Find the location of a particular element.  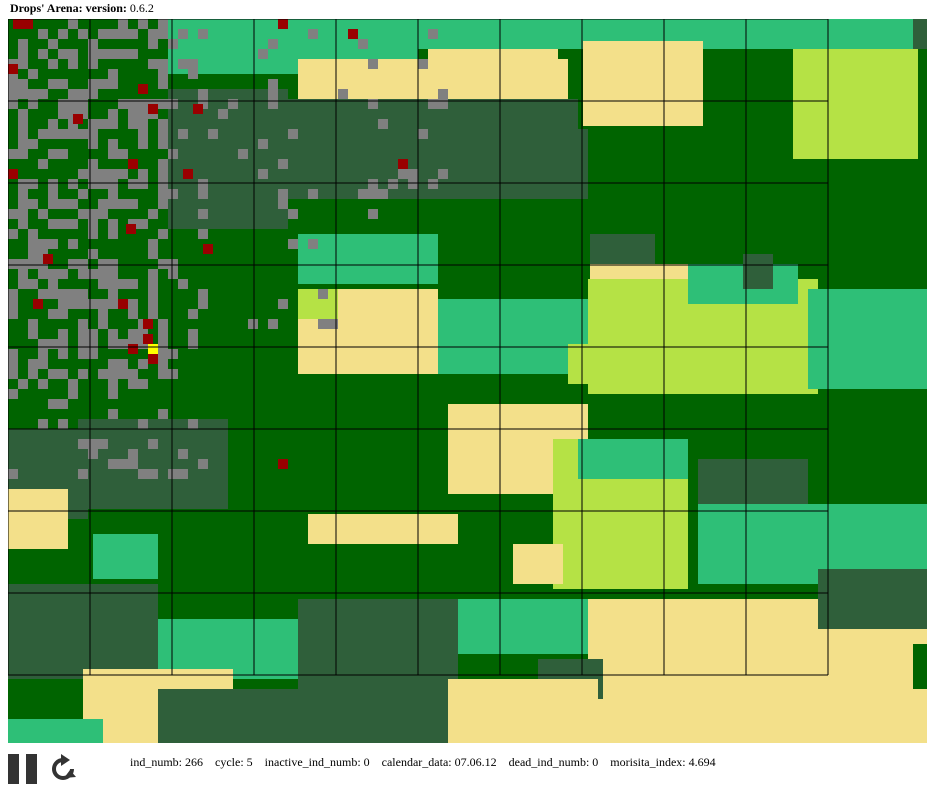

version-number: 0.6.2 is located at coordinates (141, 8).